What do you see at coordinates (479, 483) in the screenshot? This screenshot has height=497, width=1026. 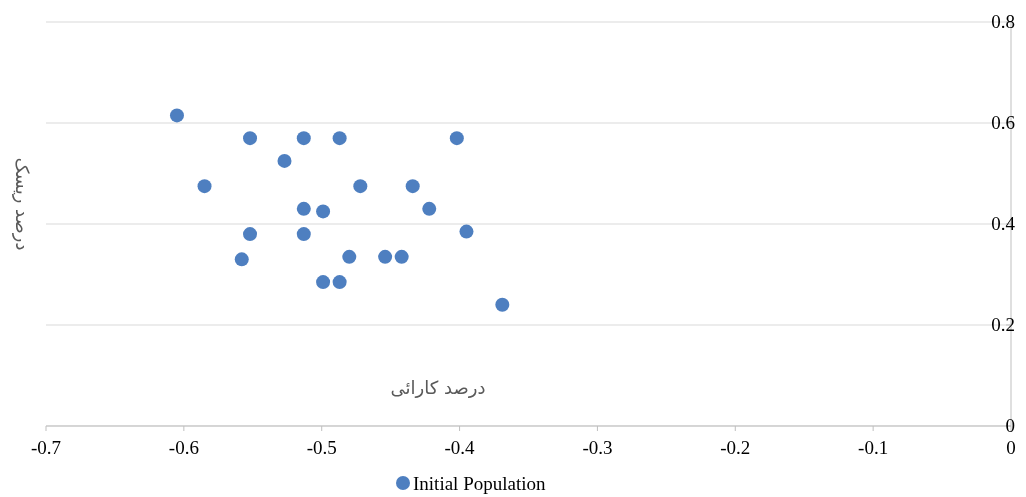 I see `legend-label: Initial Population` at bounding box center [479, 483].